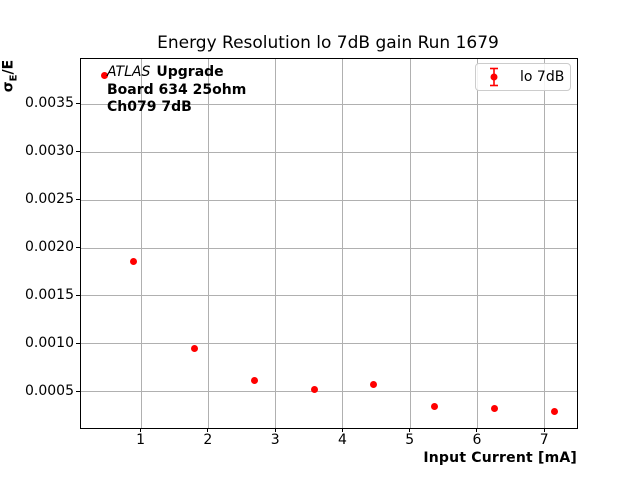 The image size is (640, 480). What do you see at coordinates (49, 199) in the screenshot?
I see `y-tick-label: 0.0025` at bounding box center [49, 199].